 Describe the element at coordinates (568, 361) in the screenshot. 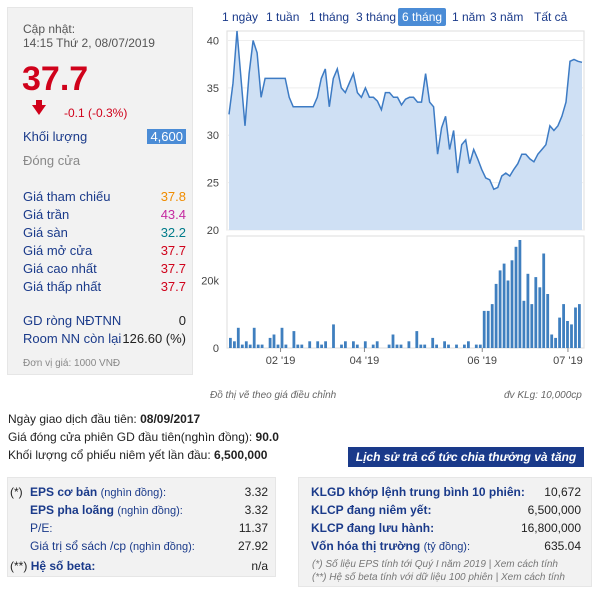

I see `x-tick-label: 07 '19` at that location.